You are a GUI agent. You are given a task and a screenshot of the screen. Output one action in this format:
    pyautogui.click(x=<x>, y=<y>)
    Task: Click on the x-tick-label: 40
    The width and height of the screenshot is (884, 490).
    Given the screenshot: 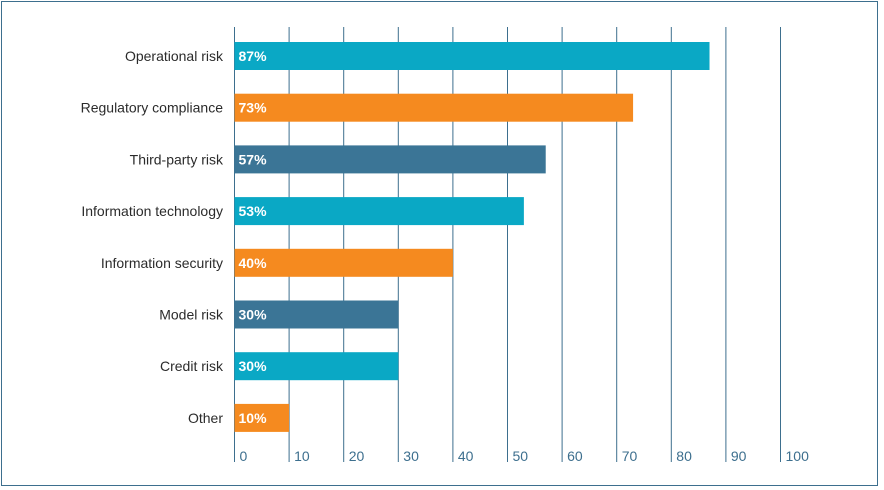 What is the action you would take?
    pyautogui.click(x=466, y=456)
    